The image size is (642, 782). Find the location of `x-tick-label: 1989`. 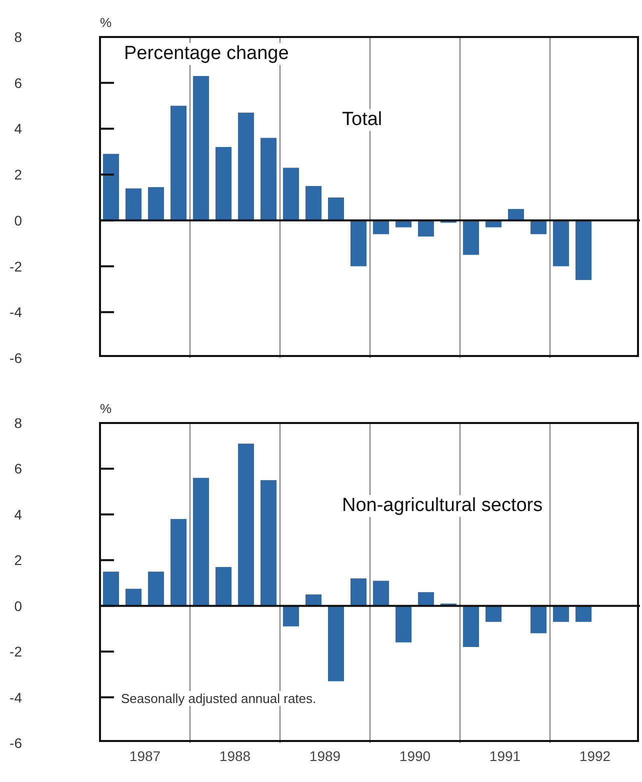

x-tick-label: 1989 is located at coordinates (325, 756).